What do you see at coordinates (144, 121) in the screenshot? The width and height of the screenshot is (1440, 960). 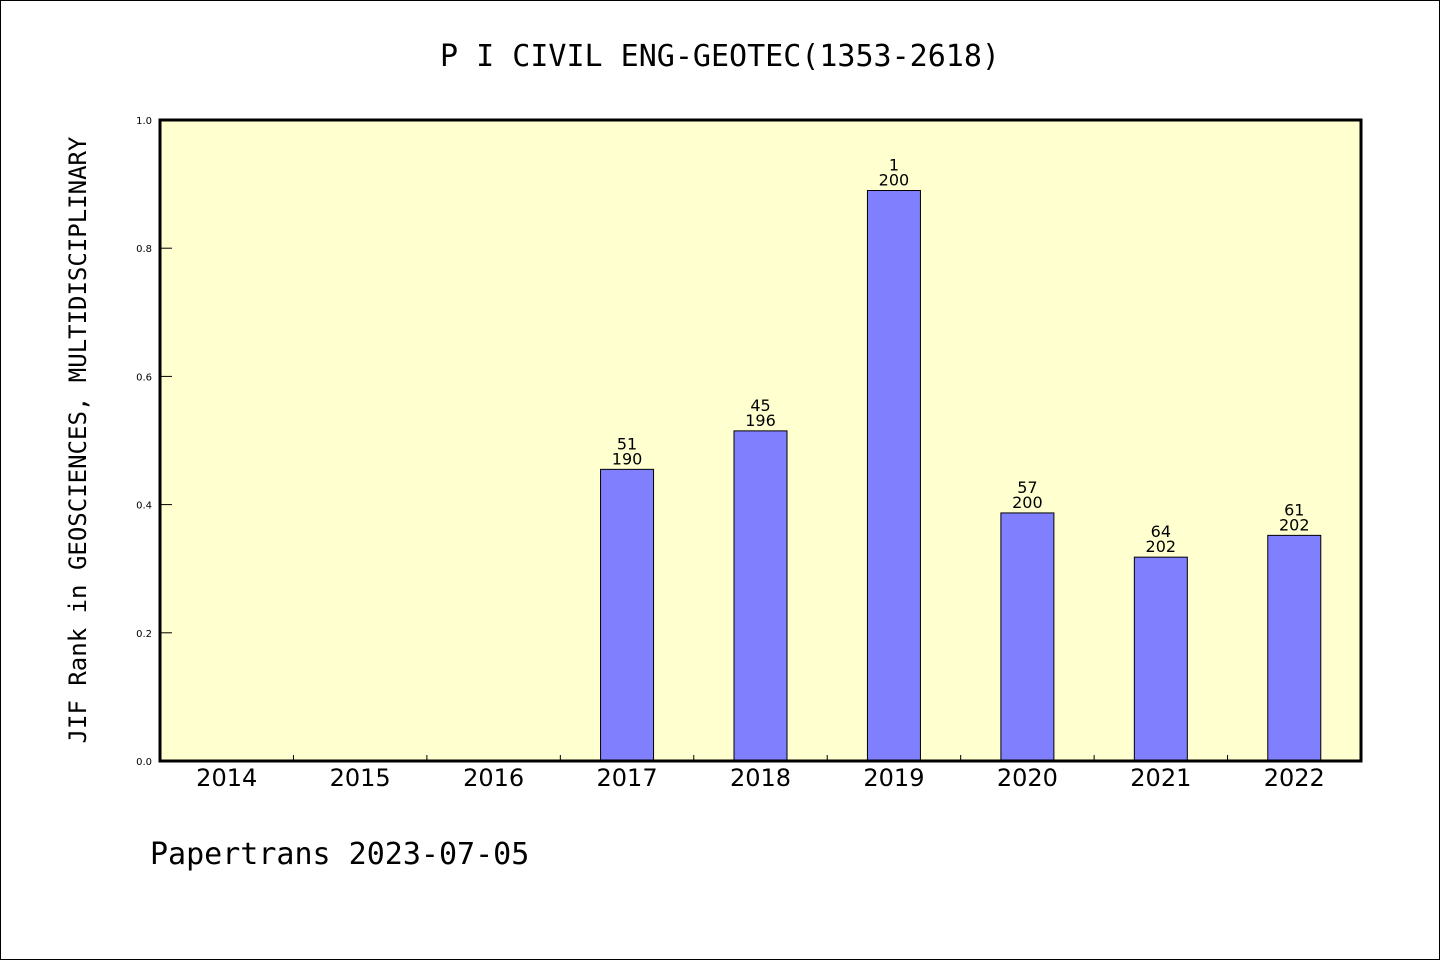 I see `y-tick-label: 1.0` at bounding box center [144, 121].